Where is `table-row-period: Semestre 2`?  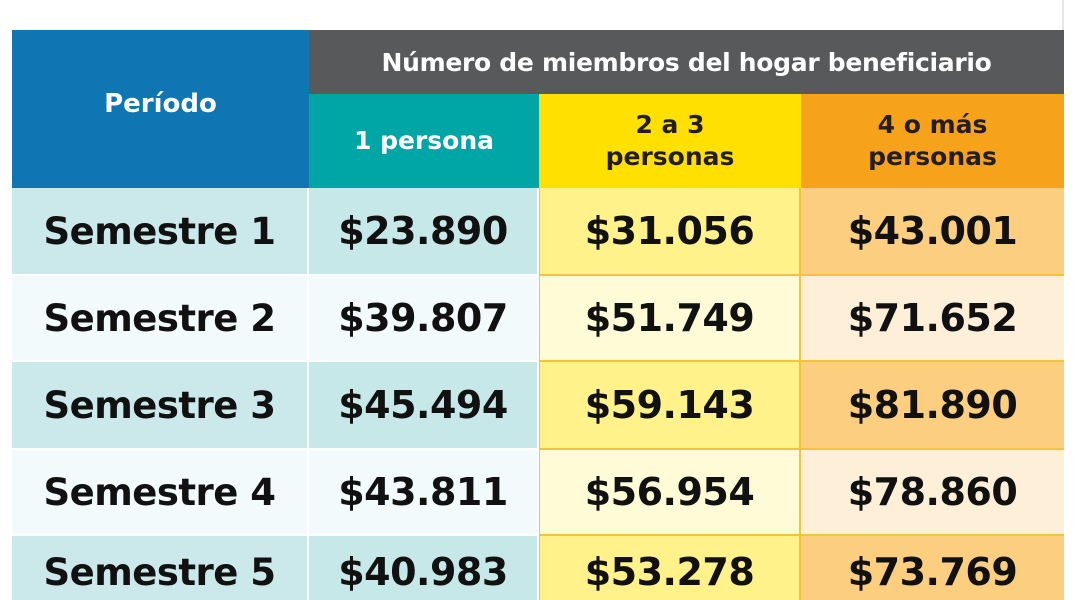
table-row-period: Semestre 2 is located at coordinates (160, 319).